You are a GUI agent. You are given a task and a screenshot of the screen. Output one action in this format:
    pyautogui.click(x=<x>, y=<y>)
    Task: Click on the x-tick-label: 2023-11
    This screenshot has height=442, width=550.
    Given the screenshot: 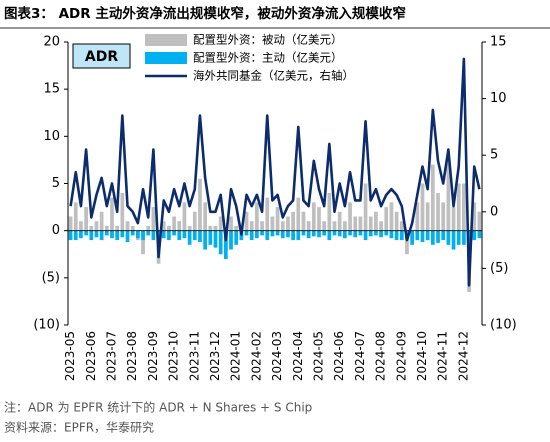 What is the action you would take?
    pyautogui.click(x=194, y=356)
    